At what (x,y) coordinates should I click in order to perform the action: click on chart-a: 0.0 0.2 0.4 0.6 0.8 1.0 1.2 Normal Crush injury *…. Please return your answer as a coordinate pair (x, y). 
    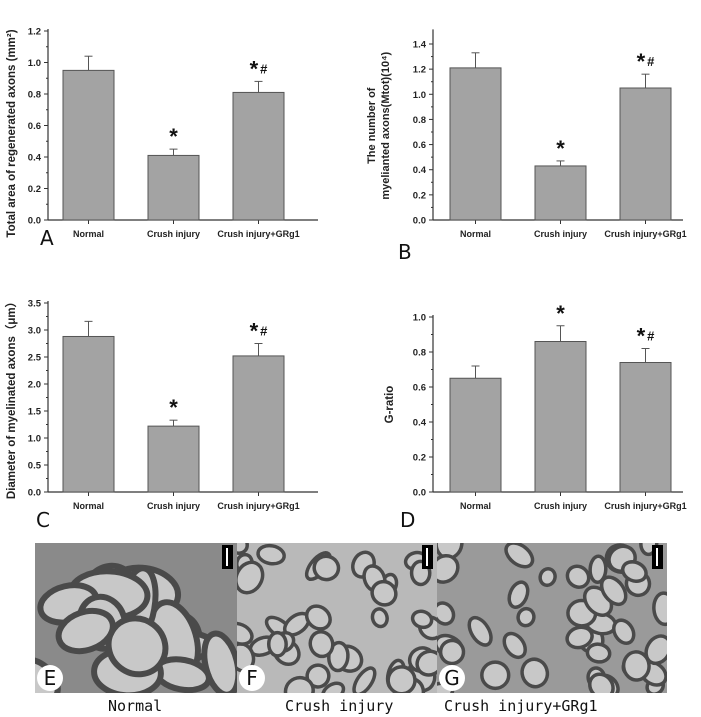
    Looking at the image, I should click on (162, 133).